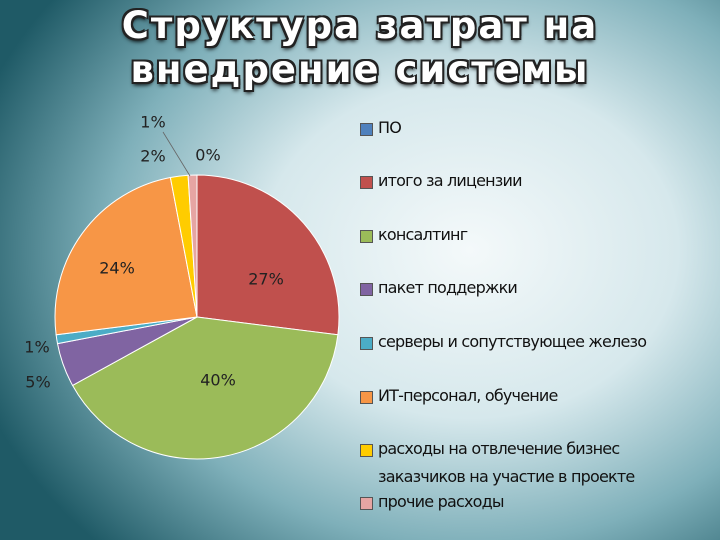 The image size is (720, 540). I want to click on chart-title: Структура затрат на внедрение системы, so click(360, 47).